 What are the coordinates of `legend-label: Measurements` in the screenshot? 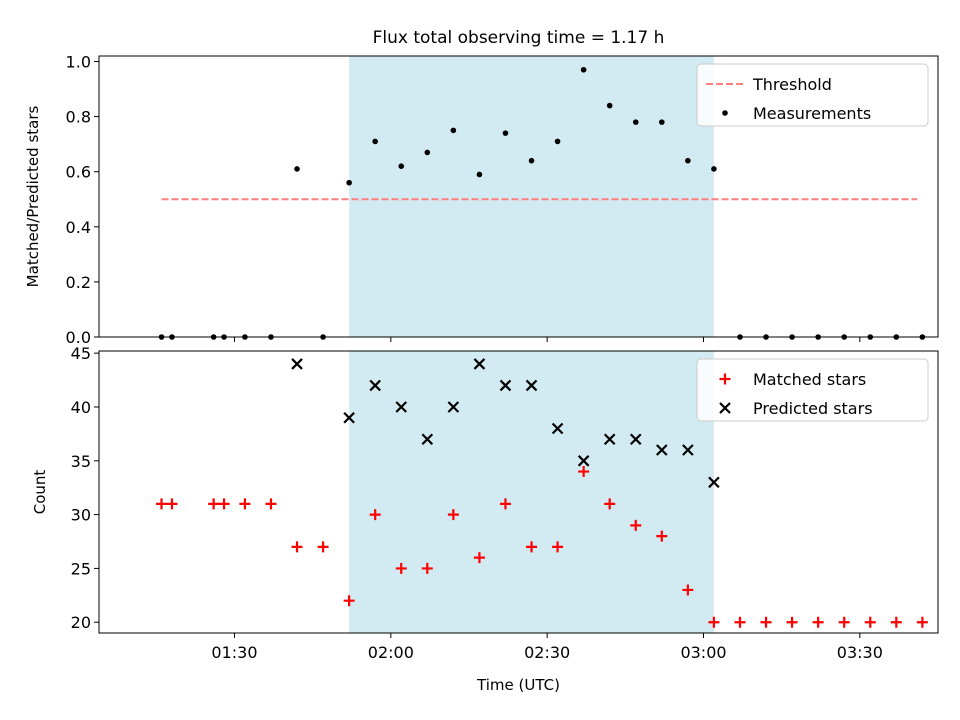 It's located at (812, 113).